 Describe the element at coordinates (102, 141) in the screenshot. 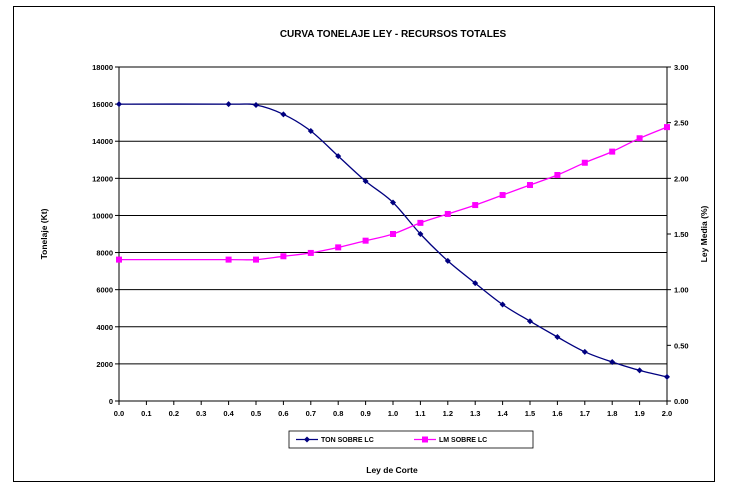

I see `y-tick-label: 14000` at that location.